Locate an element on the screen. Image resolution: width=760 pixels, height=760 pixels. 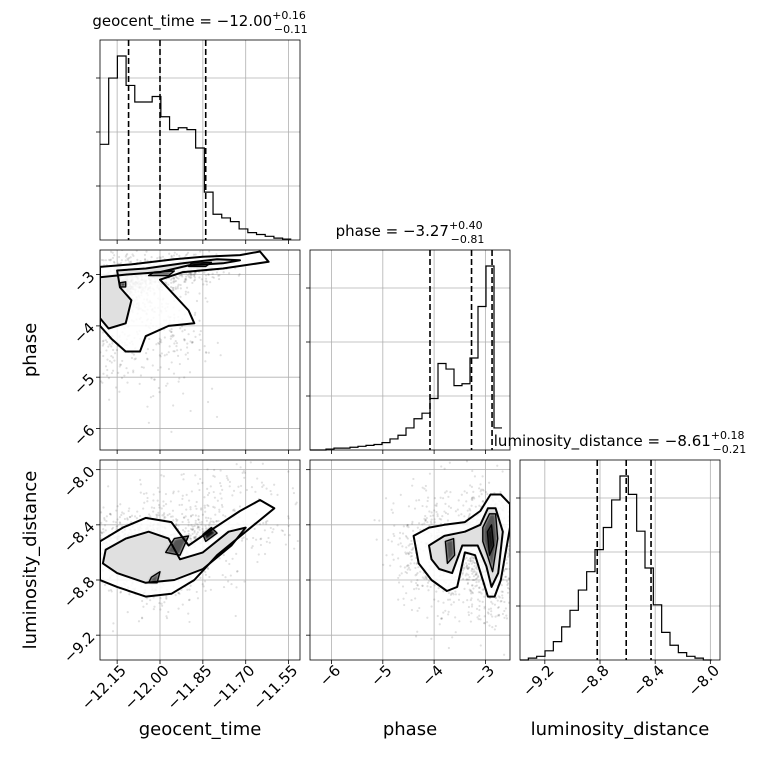
x-tick-label: −12.15 is located at coordinates (104, 688).